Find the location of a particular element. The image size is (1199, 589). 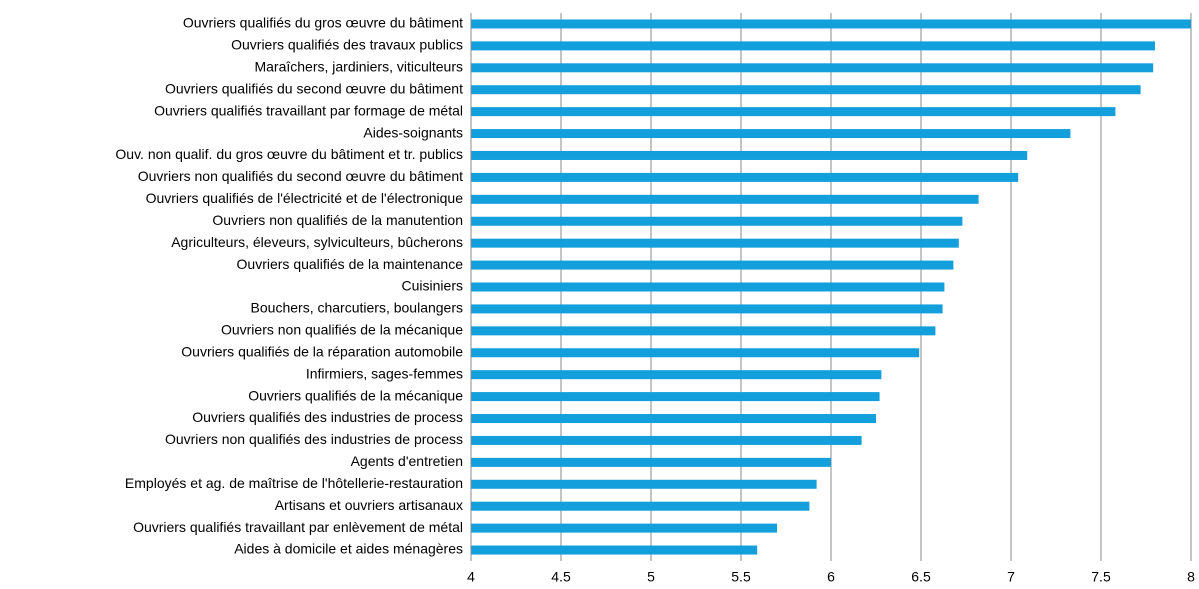

y-tick-label: Artisans et ouvriers artisanaux is located at coordinates (369, 505).